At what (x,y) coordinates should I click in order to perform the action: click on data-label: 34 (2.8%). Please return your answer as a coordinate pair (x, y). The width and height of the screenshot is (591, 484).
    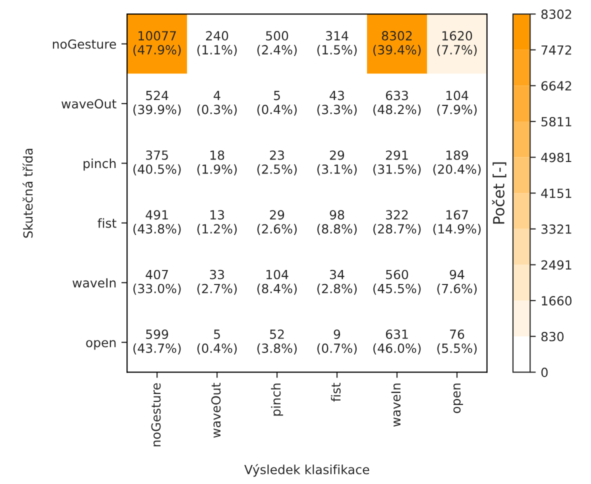
    Looking at the image, I should click on (337, 282).